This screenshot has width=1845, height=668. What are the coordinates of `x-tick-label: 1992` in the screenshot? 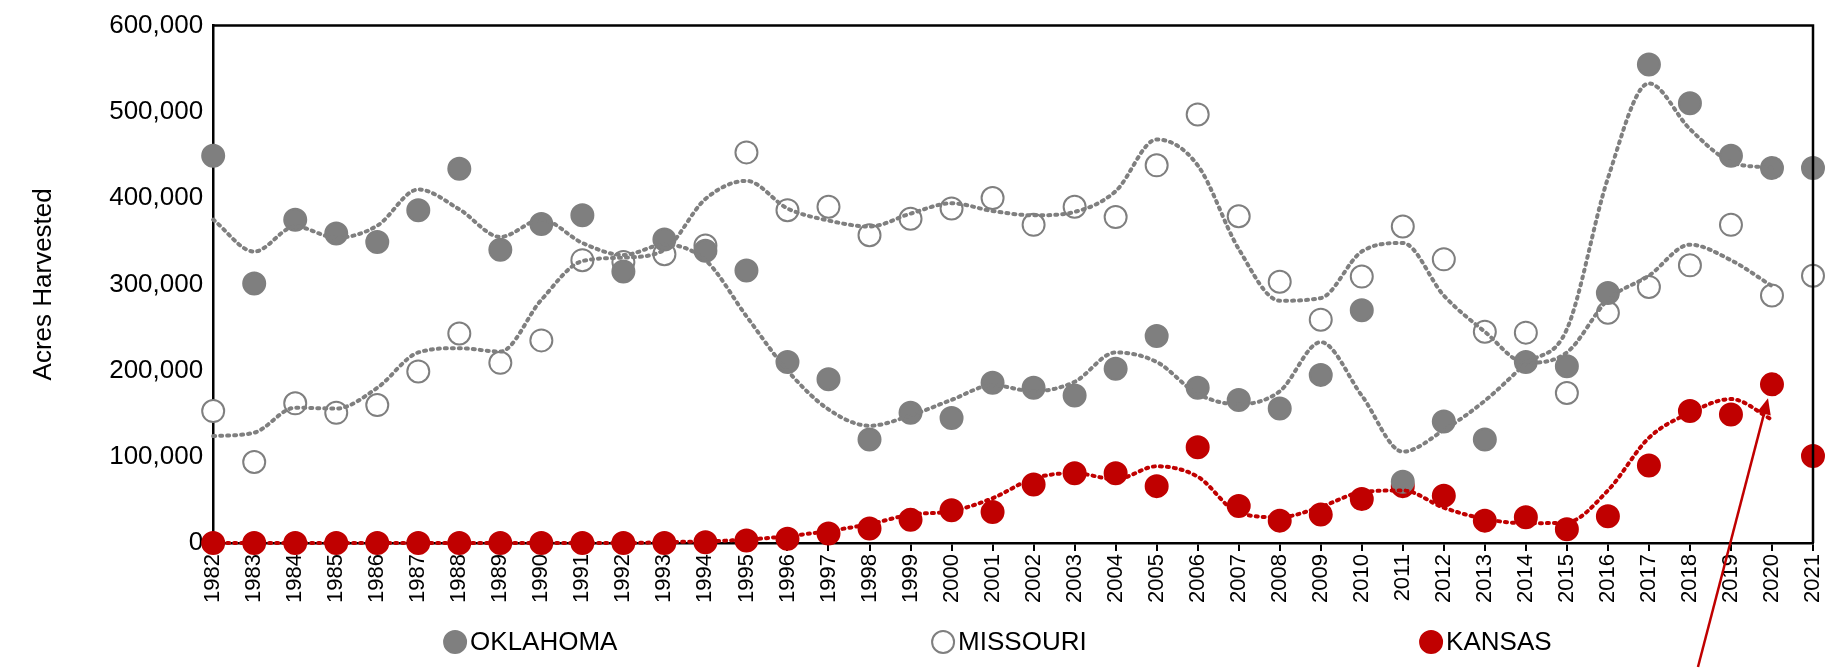 It's located at (622, 579).